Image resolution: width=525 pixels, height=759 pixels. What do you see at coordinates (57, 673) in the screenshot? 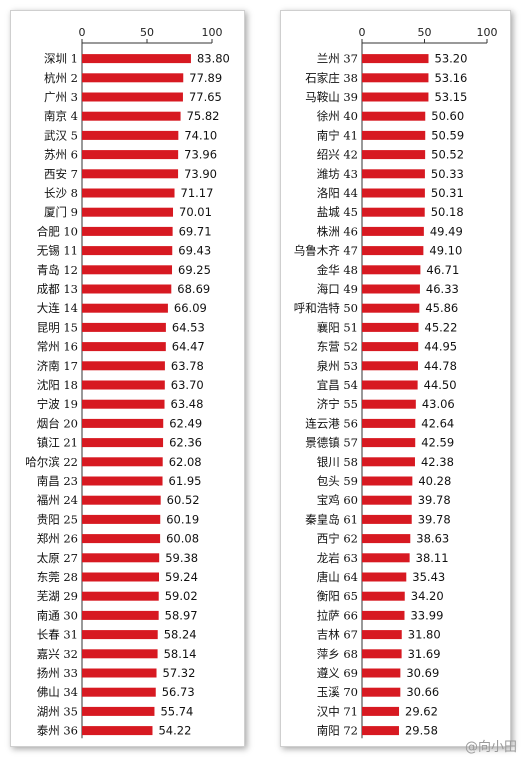
I see `category-label: 扬州 33` at bounding box center [57, 673].